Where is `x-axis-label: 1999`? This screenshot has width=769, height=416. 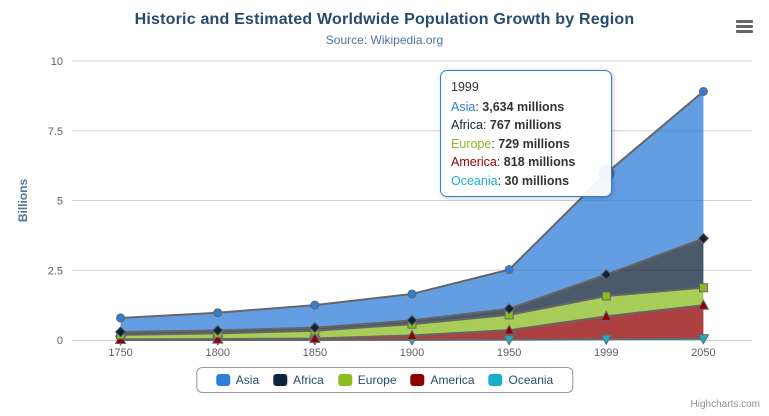 x-axis-label: 1999 is located at coordinates (606, 353).